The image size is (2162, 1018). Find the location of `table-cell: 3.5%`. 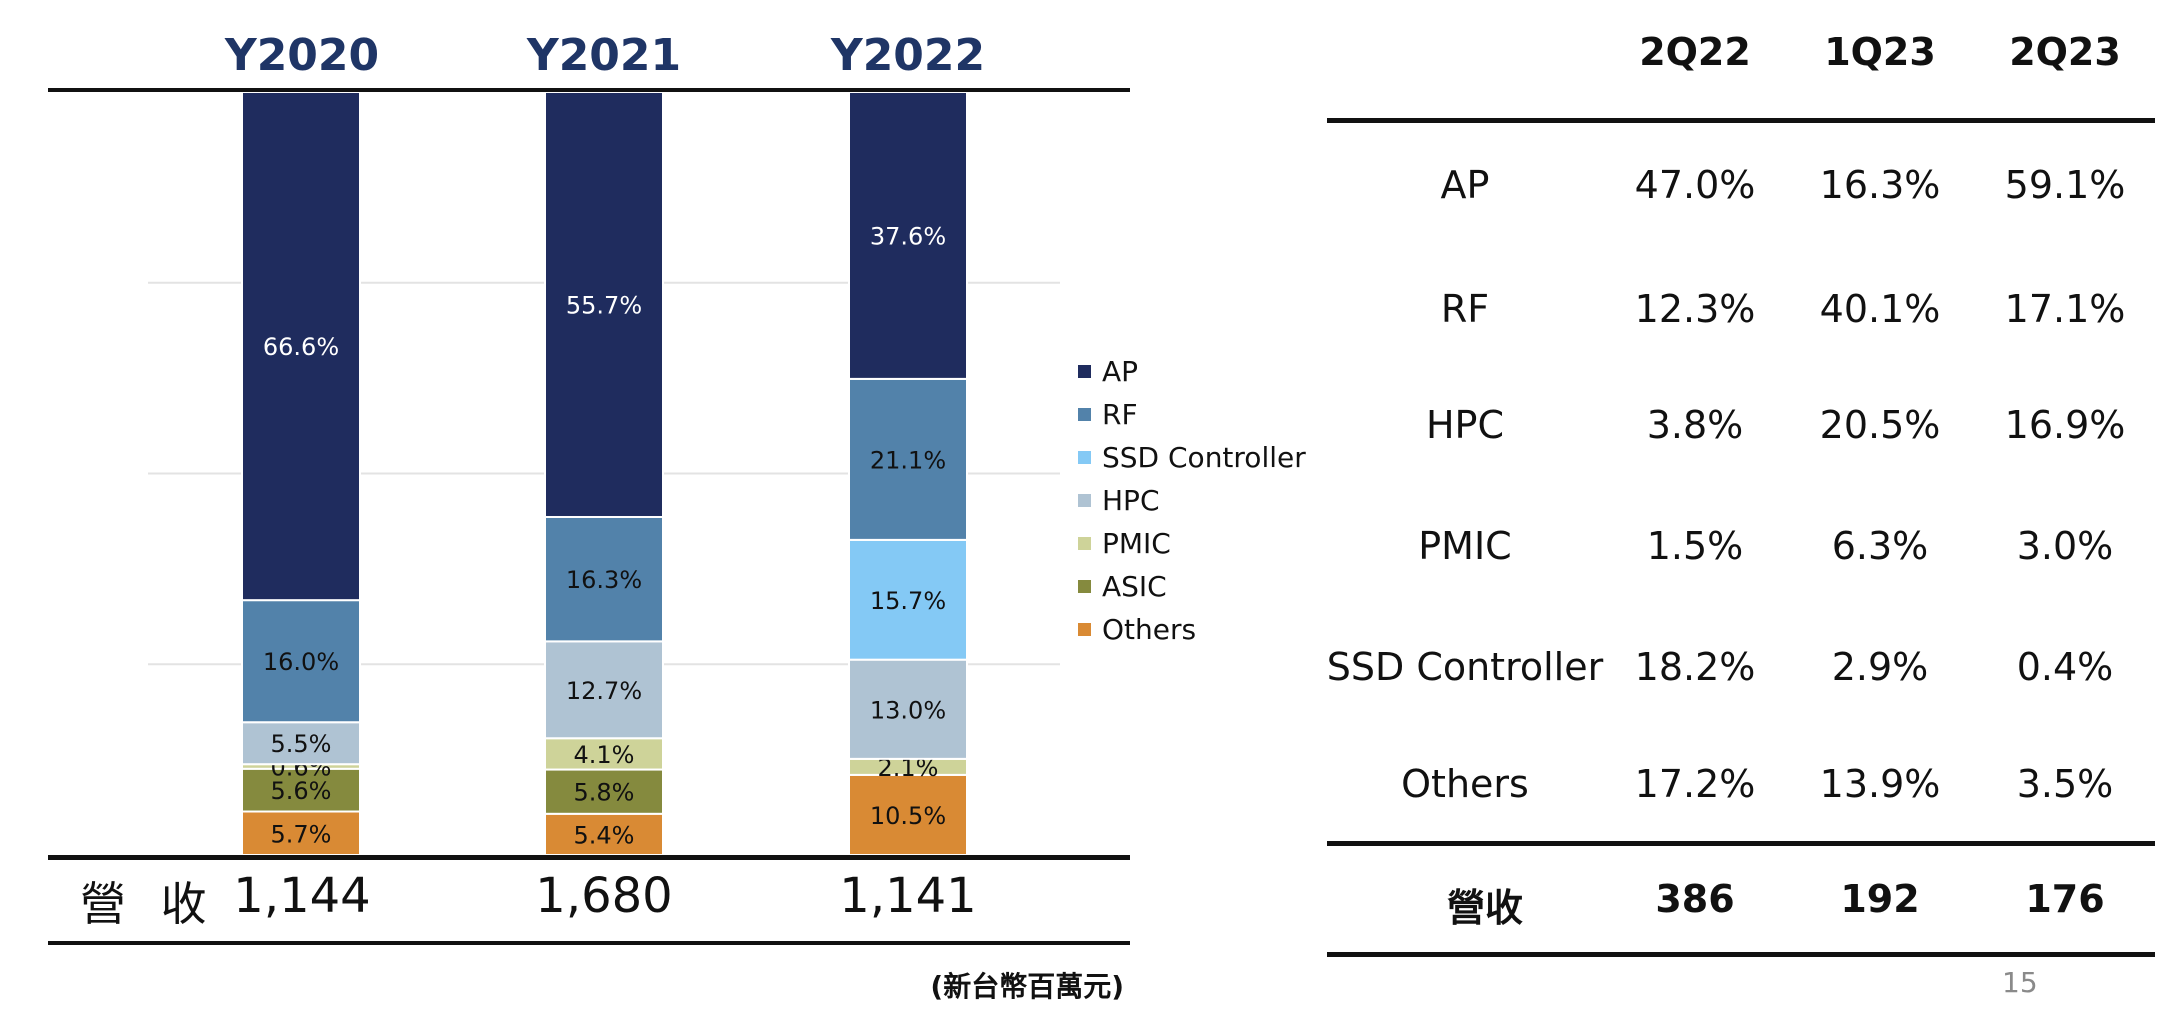

table-cell: 3.5% is located at coordinates (2065, 784).